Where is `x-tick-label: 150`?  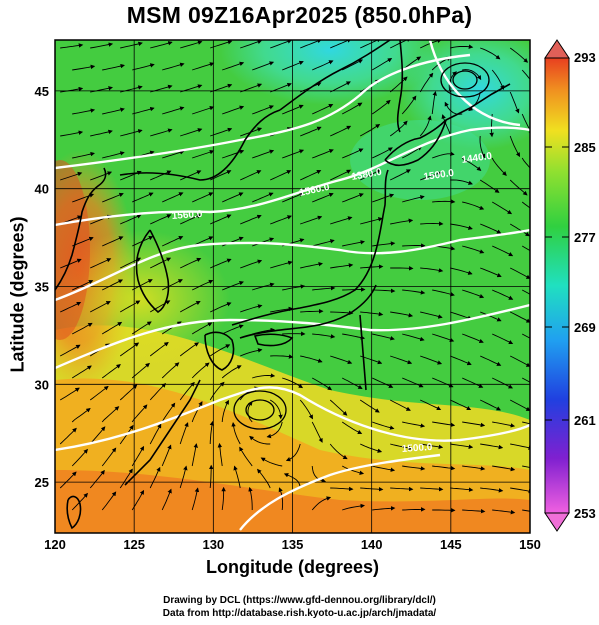
x-tick-label: 150 is located at coordinates (530, 544).